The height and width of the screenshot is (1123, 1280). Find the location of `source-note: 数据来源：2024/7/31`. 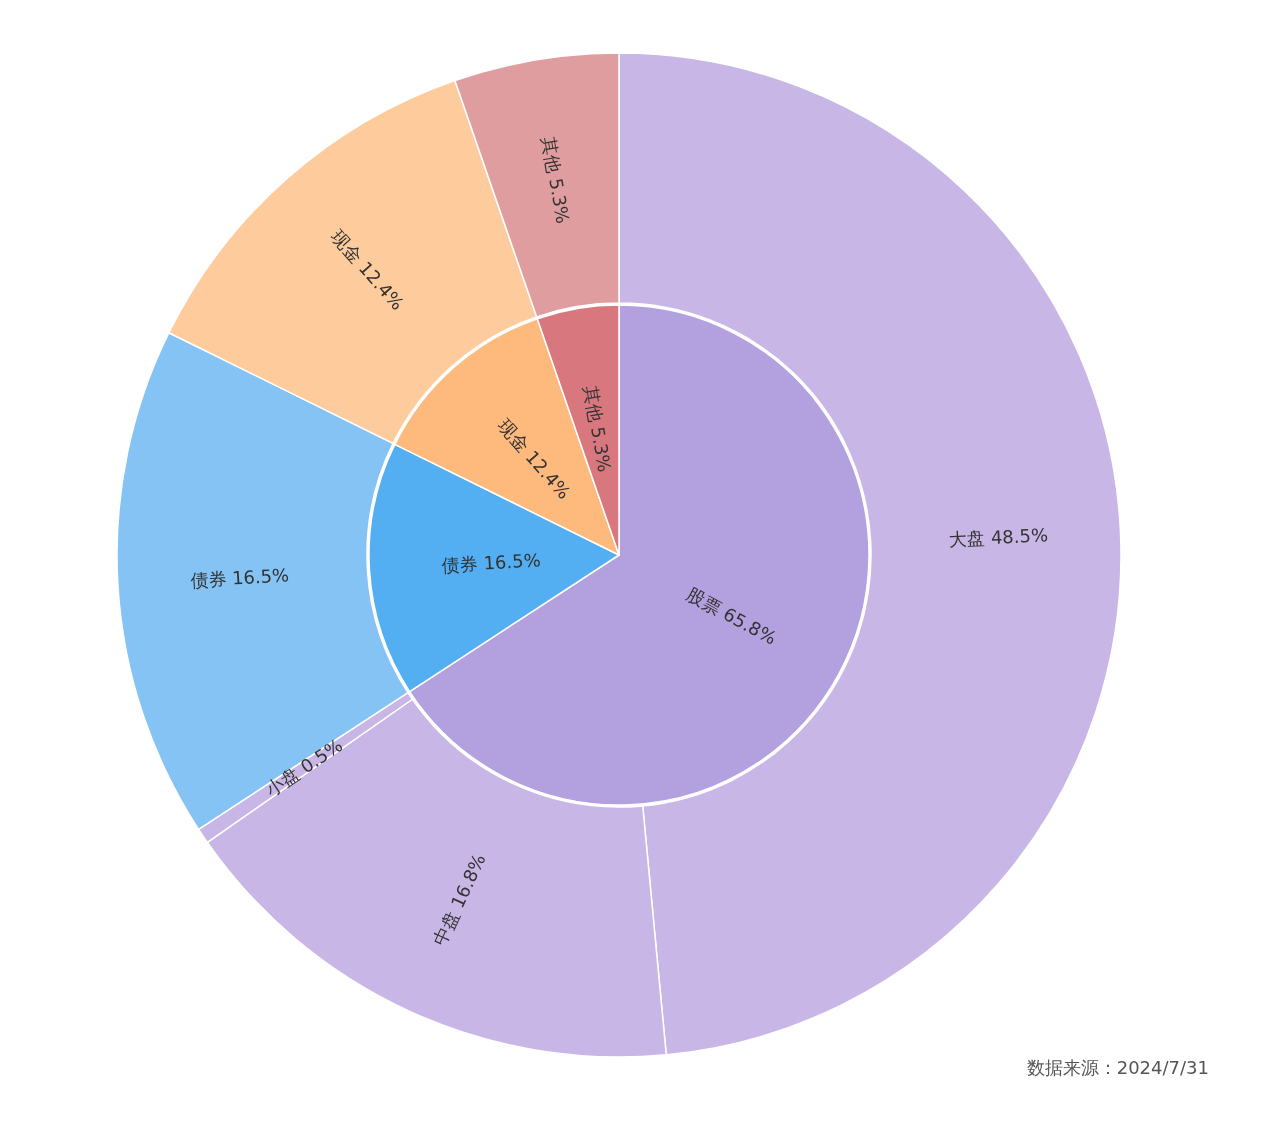

source-note: 数据来源：2024/7/31 is located at coordinates (1117, 1067).